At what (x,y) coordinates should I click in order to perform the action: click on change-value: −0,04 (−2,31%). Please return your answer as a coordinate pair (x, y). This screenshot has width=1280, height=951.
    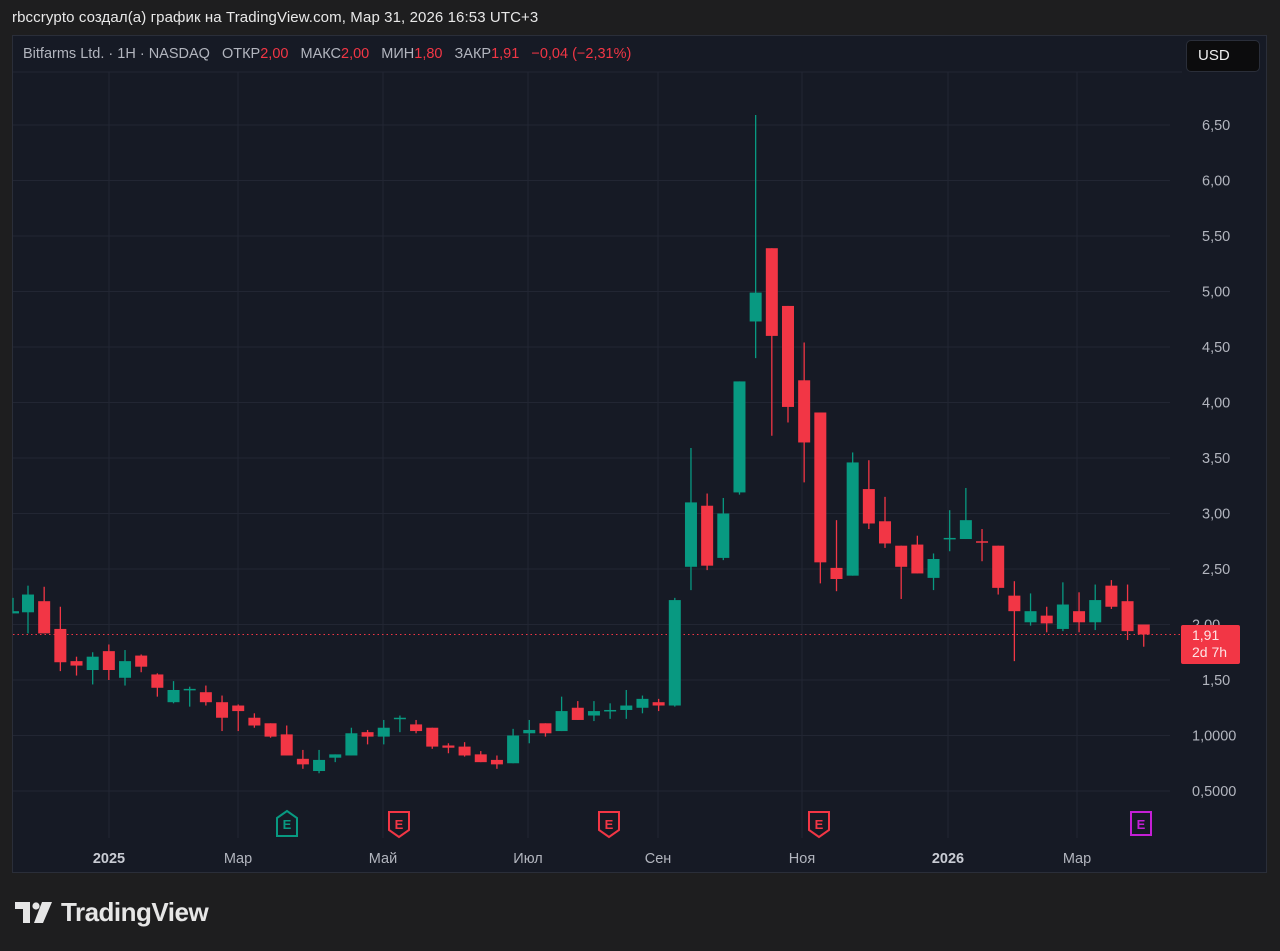
    Looking at the image, I should click on (581, 54).